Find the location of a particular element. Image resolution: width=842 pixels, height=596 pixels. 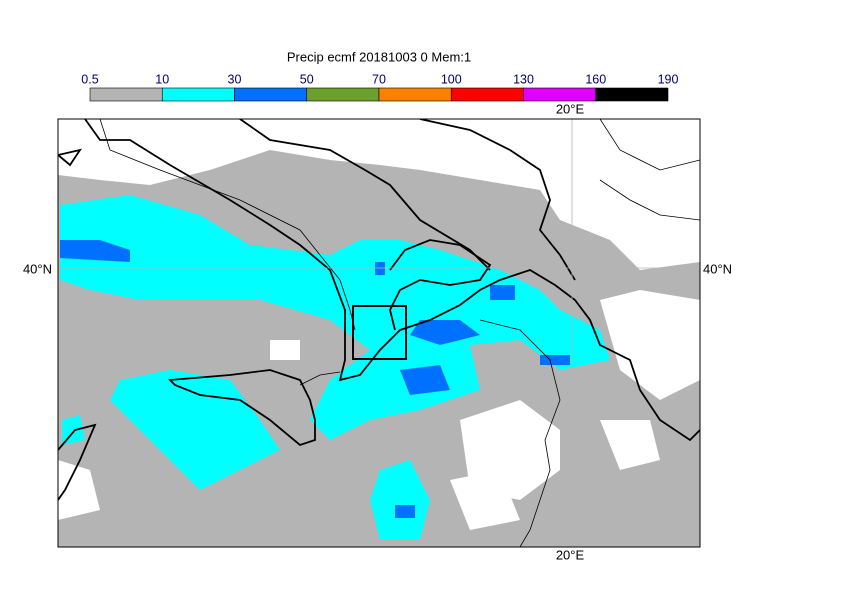

lon-label-top: 20°E is located at coordinates (570, 108).